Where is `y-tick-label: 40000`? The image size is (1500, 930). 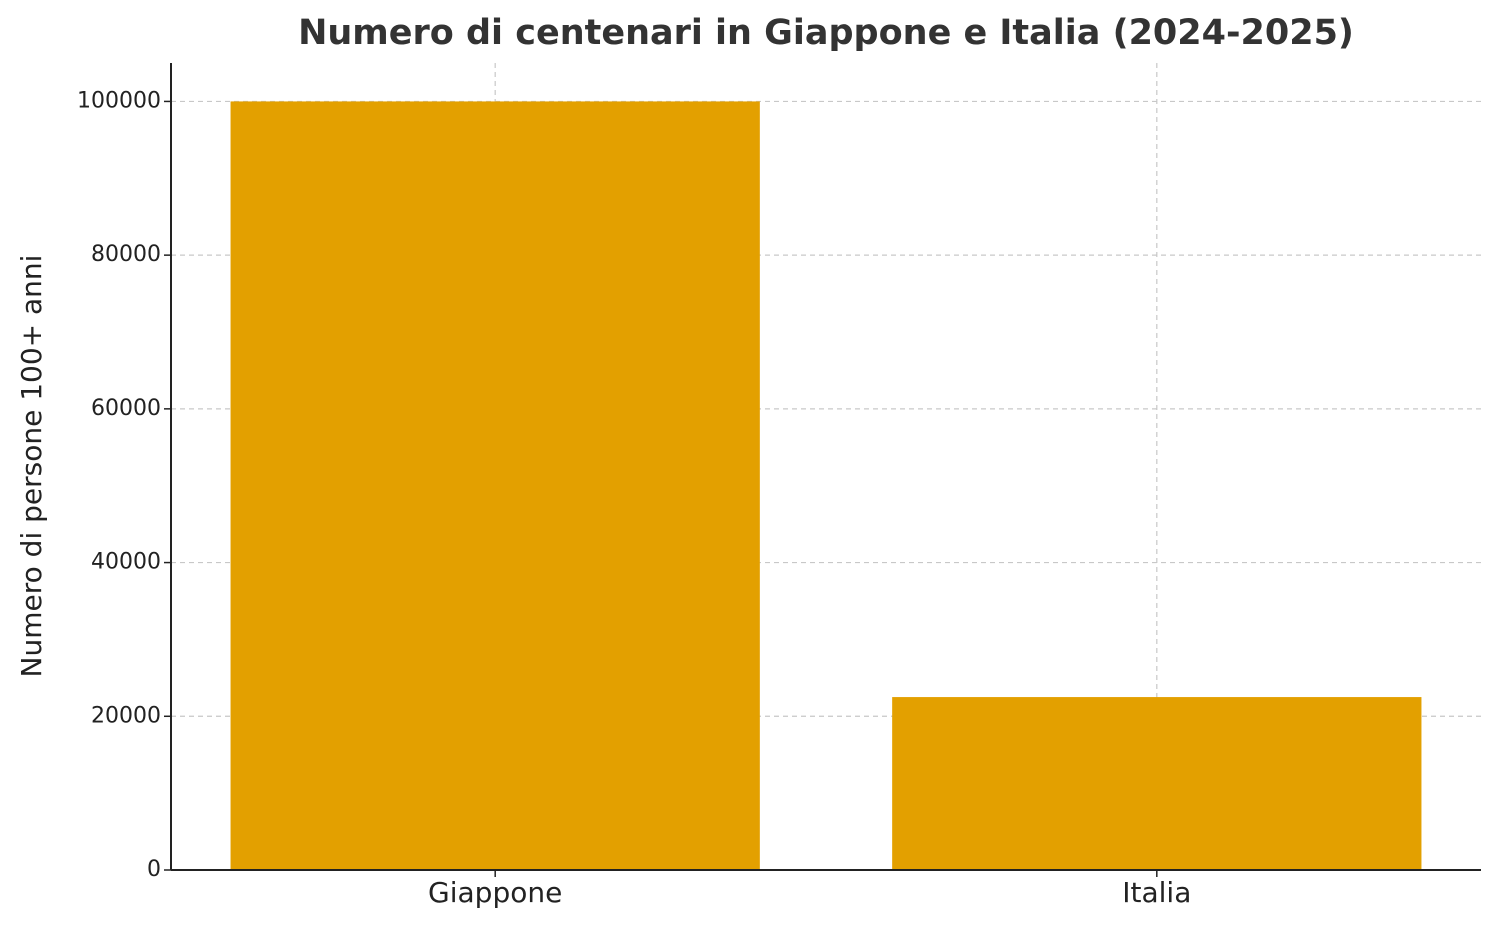 y-tick-label: 40000 is located at coordinates (126, 562).